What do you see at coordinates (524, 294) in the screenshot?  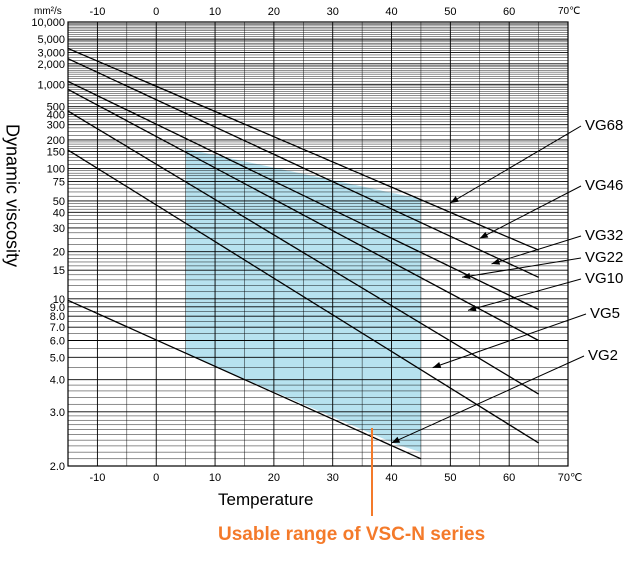 I see `arrow-line-vg10` at bounding box center [524, 294].